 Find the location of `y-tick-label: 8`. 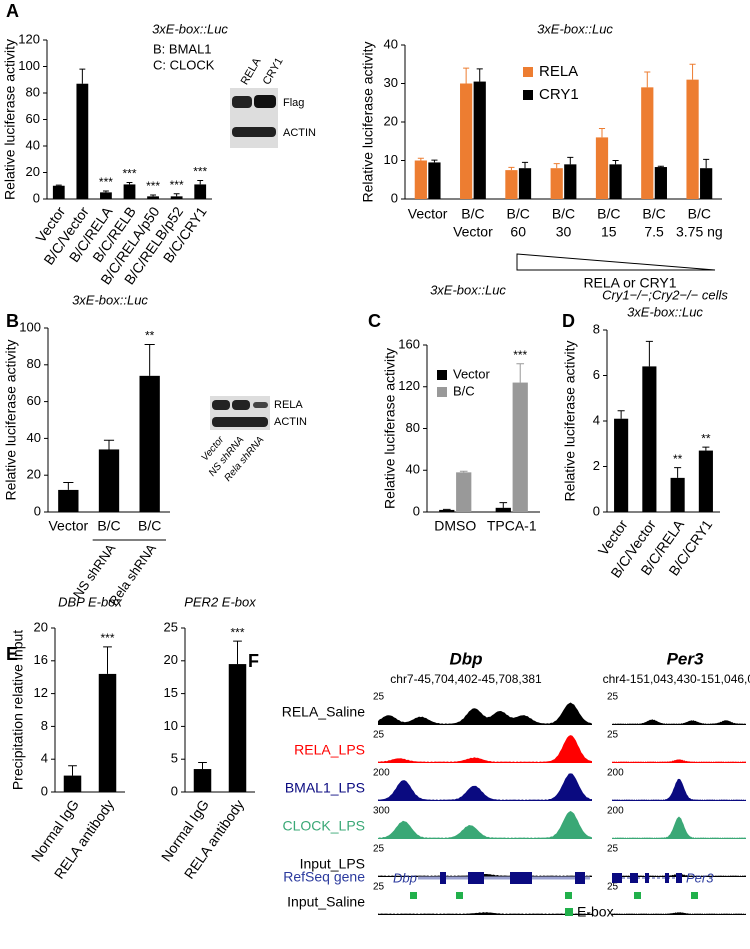

y-tick-label: 8 is located at coordinates (596, 328).